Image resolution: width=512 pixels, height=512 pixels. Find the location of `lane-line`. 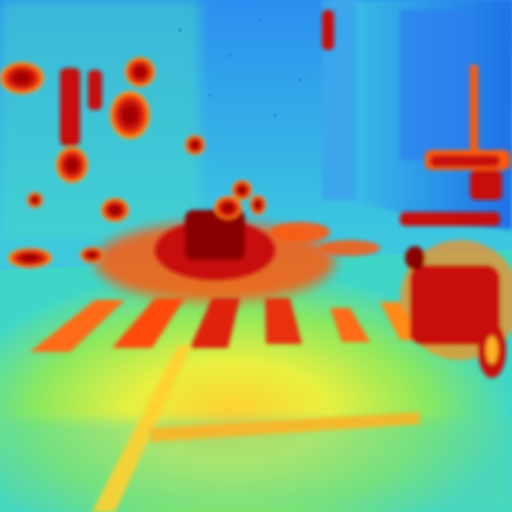

lane-line is located at coordinates (142, 428).